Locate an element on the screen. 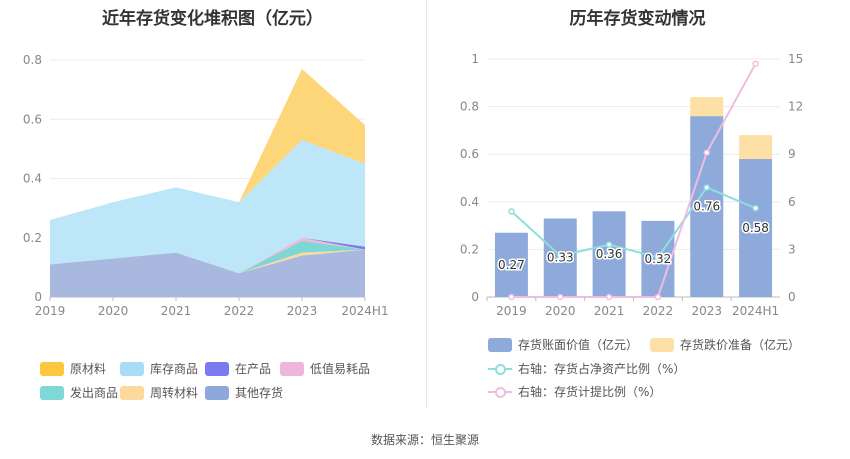  bar-data-label: 0.58 is located at coordinates (755, 228).